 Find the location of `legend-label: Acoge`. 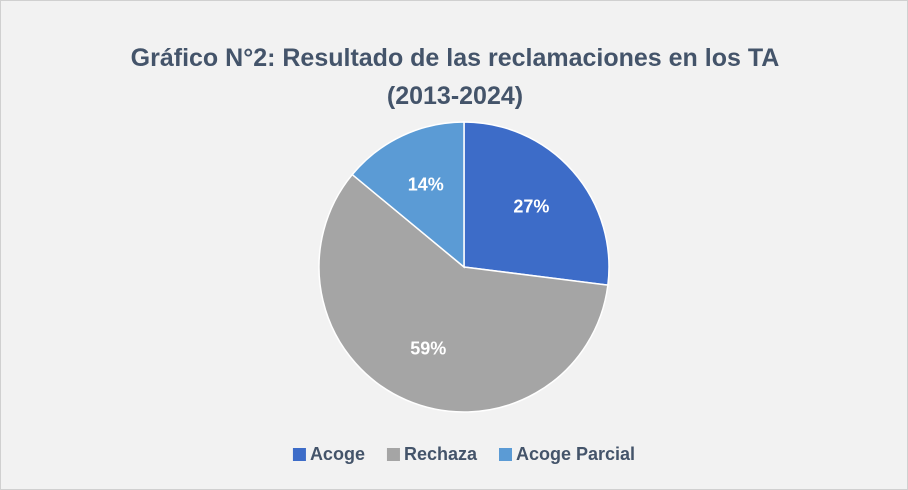

legend-label: Acoge is located at coordinates (337, 454).